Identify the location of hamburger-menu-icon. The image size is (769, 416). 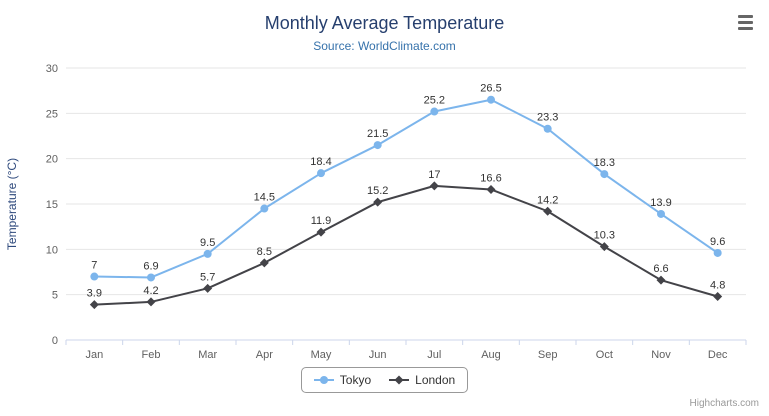
(745, 22).